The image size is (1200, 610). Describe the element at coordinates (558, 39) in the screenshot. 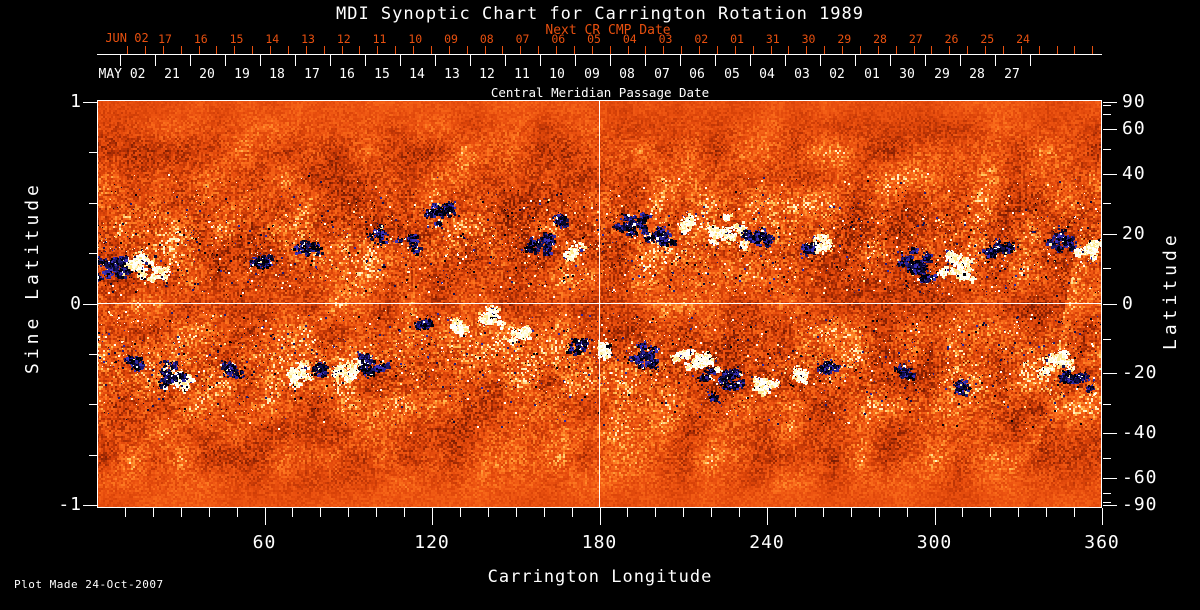

I see `date-label: 06` at that location.